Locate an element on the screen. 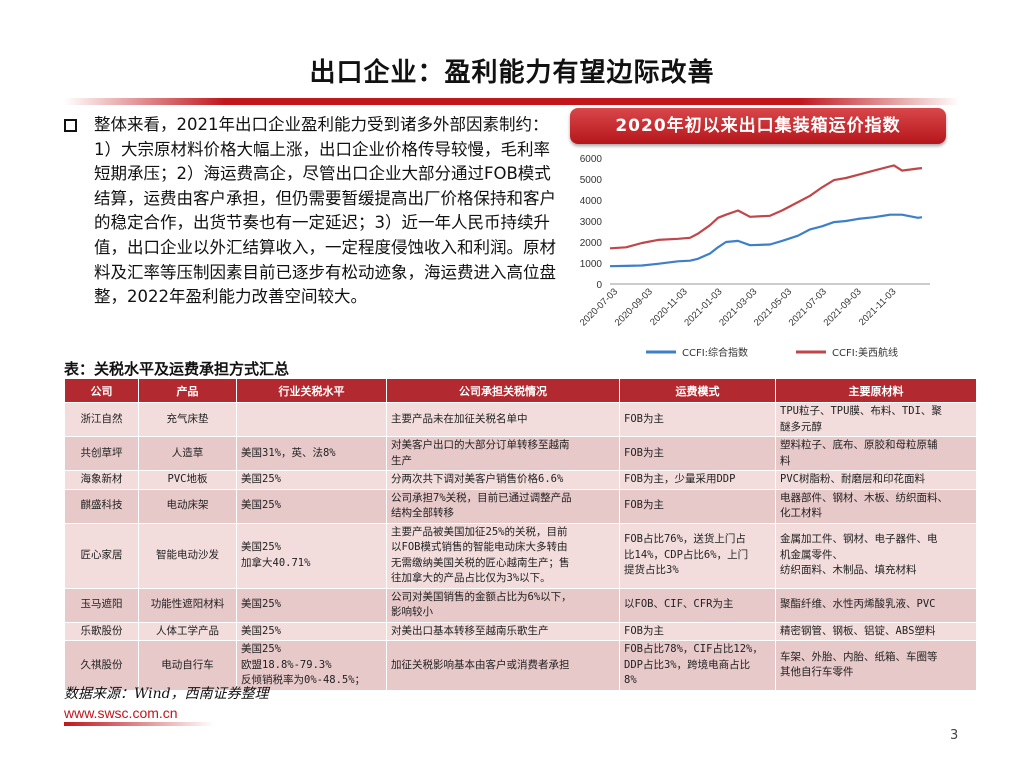  cell-tariff-line: 美国31%，英、法8% is located at coordinates (288, 452).